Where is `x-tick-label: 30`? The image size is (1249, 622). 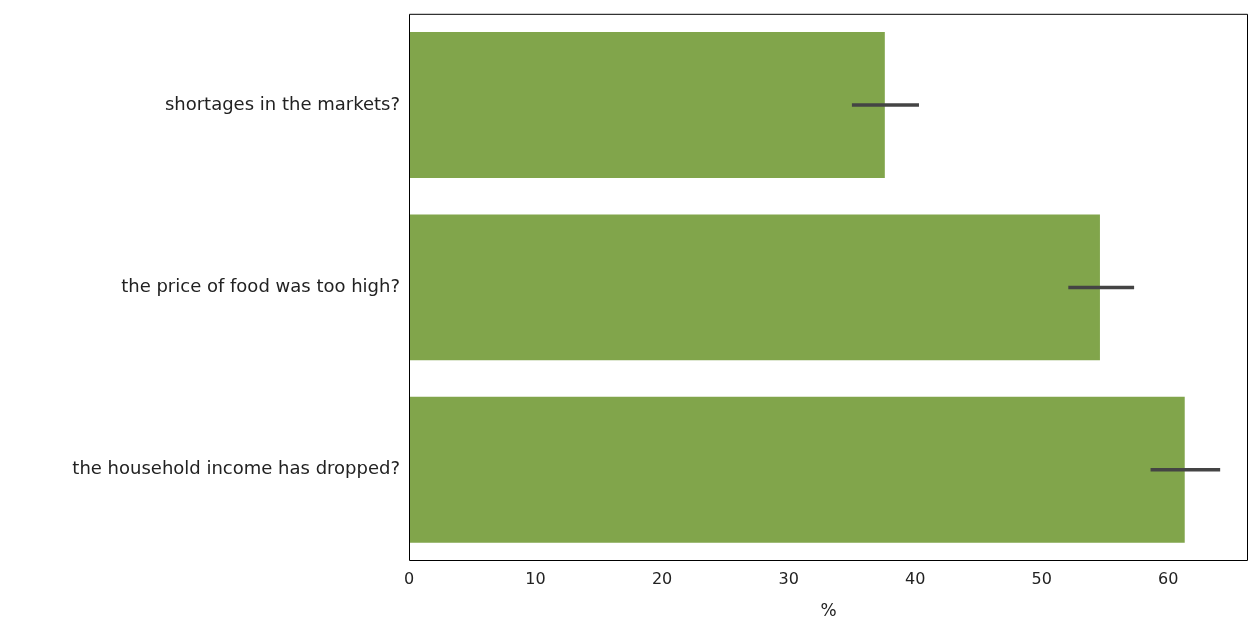
x-tick-label: 30 is located at coordinates (788, 578).